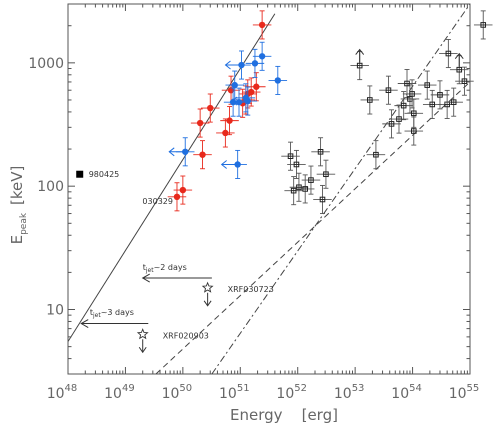 This screenshot has width=498, height=432. Describe the element at coordinates (251, 289) in the screenshot. I see `star-label: XRF030723` at that location.